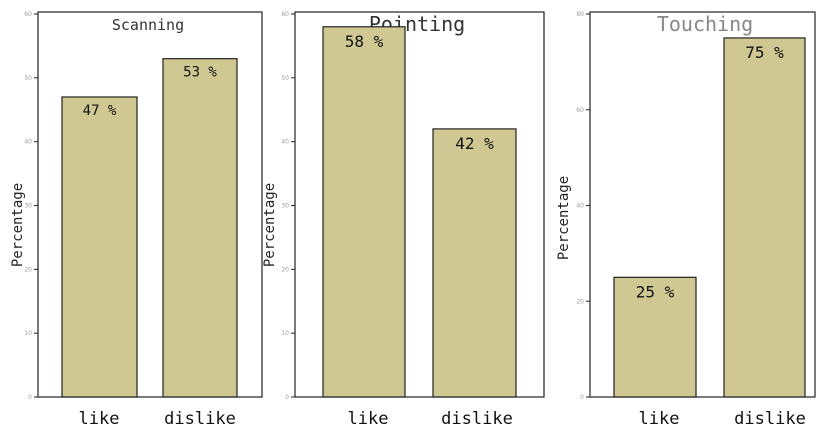 The width and height of the screenshot is (820, 430). Describe the element at coordinates (655, 291) in the screenshot. I see `data-label: 25 %` at that location.